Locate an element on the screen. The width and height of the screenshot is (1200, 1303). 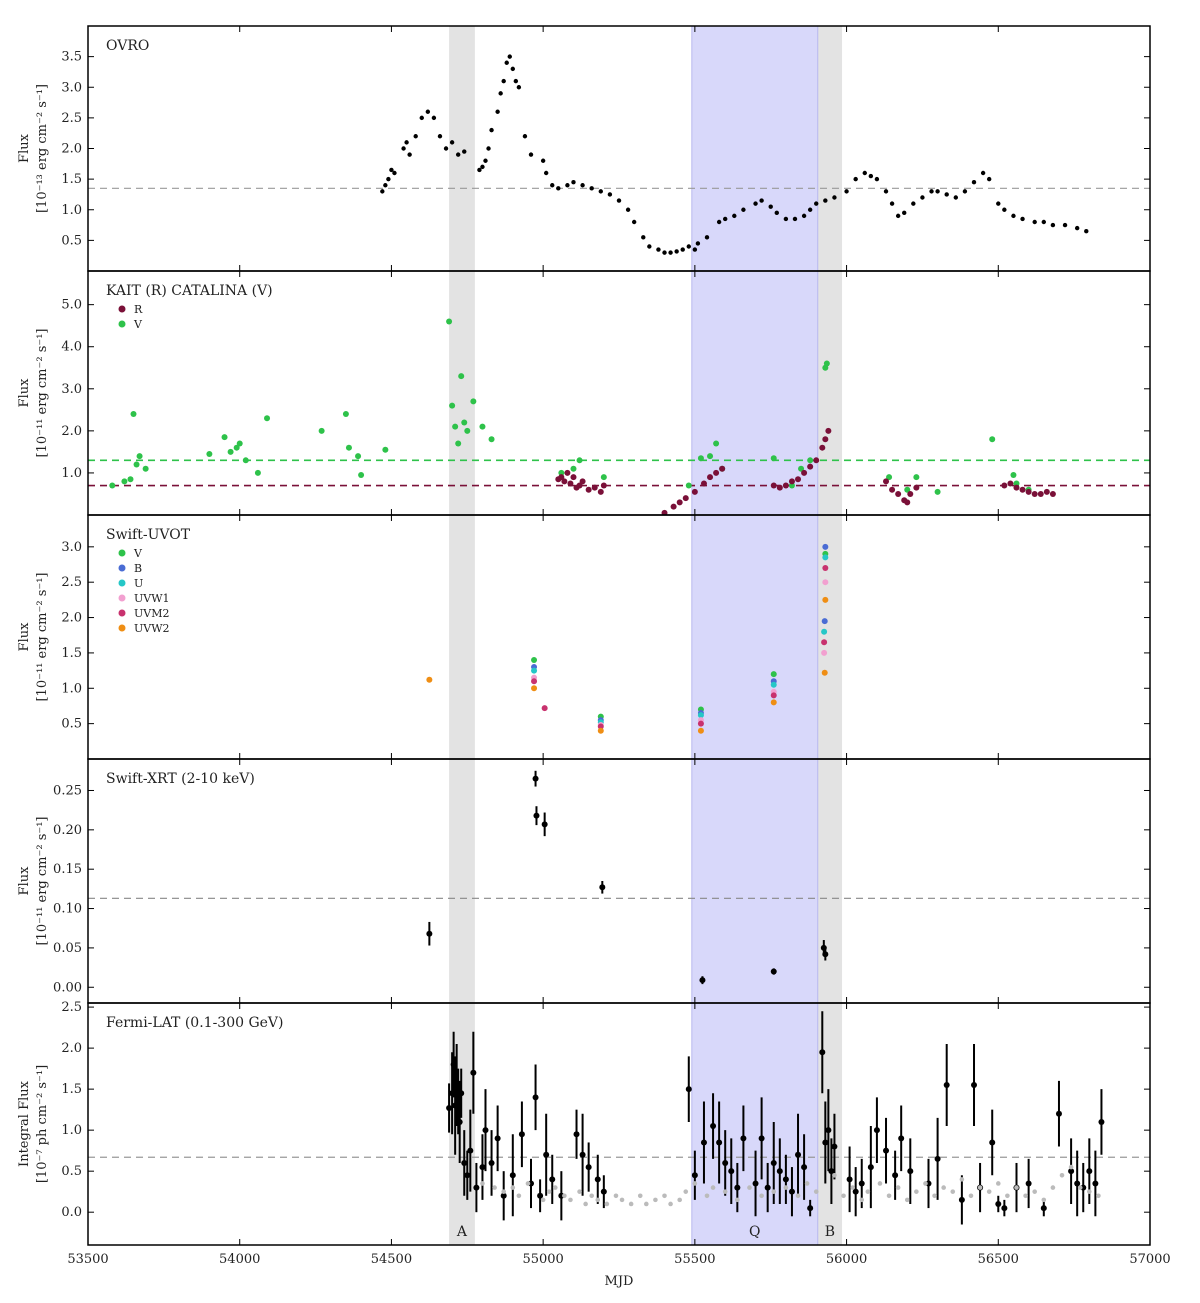
y-axis-label: Flux is located at coordinates (24, 393).